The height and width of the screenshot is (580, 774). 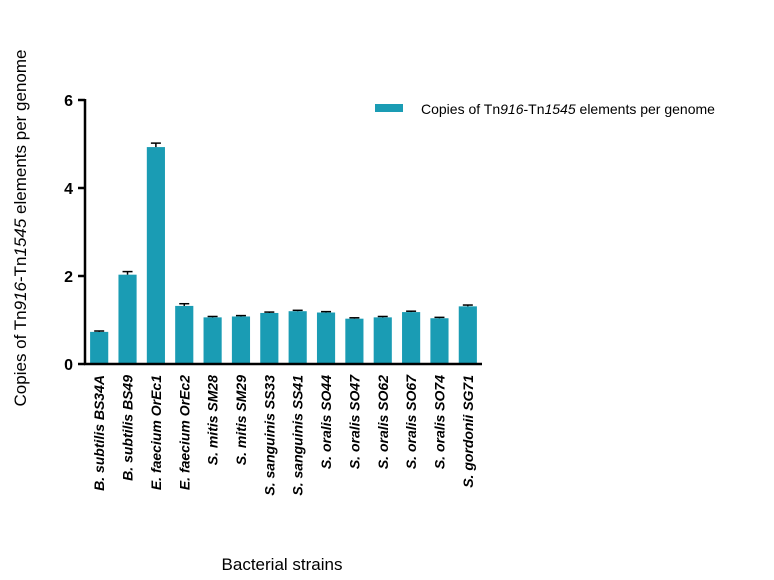 I want to click on x-category-label: B. subtilis BS49, so click(x=128, y=428).